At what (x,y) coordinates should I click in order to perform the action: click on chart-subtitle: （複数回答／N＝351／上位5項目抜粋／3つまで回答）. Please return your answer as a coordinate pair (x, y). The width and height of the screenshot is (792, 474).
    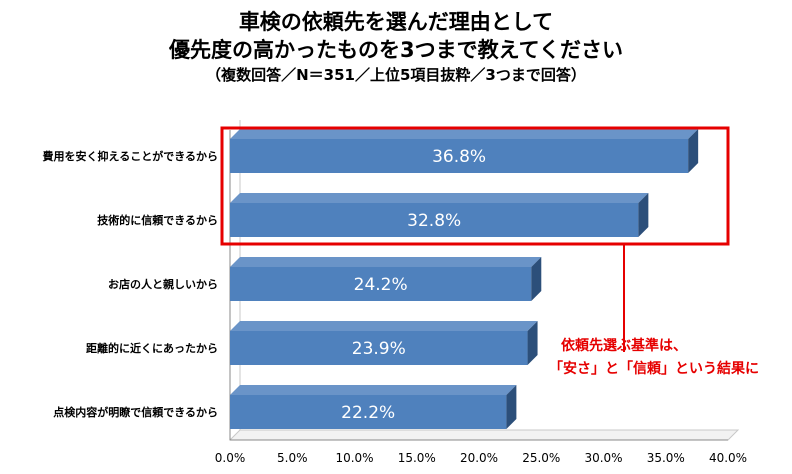
    Looking at the image, I should click on (396, 75).